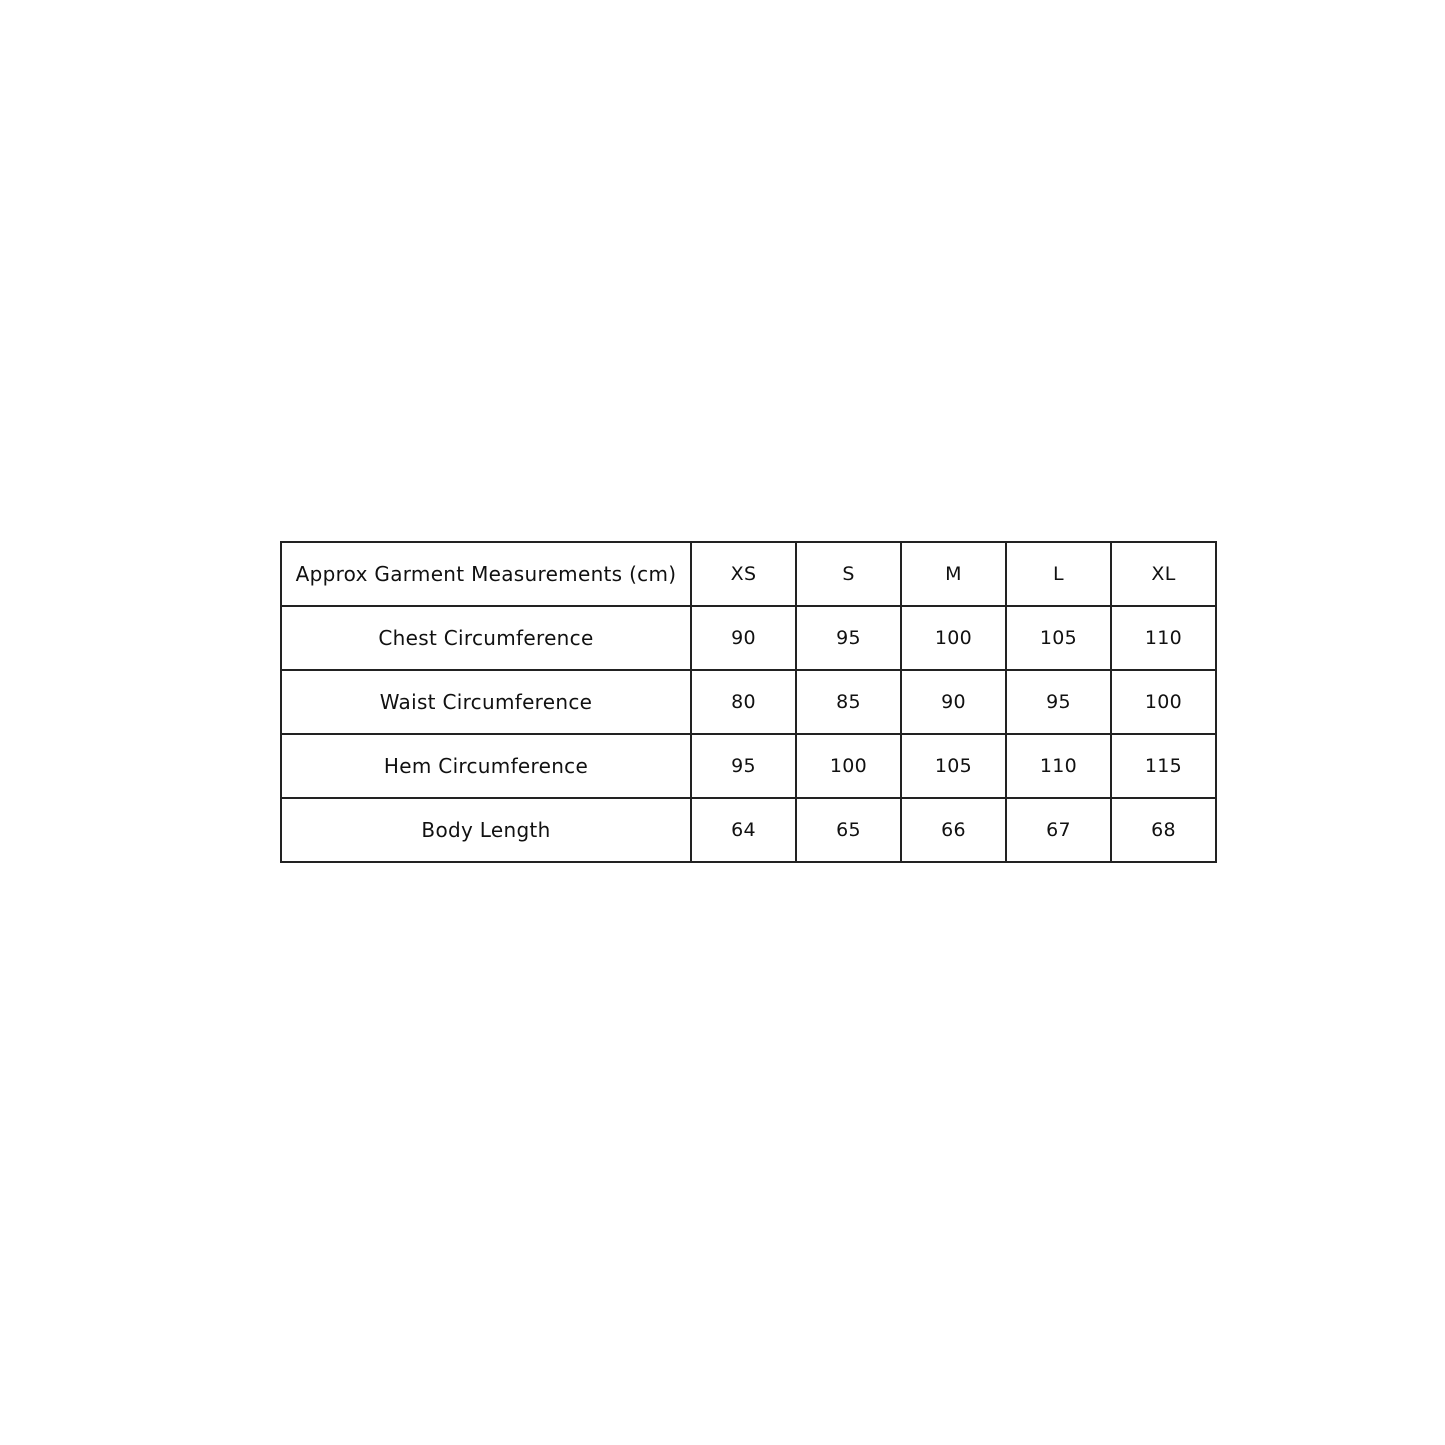 The image size is (1445, 1445). I want to click on measurement-label: Chest Circumference, so click(486, 638).